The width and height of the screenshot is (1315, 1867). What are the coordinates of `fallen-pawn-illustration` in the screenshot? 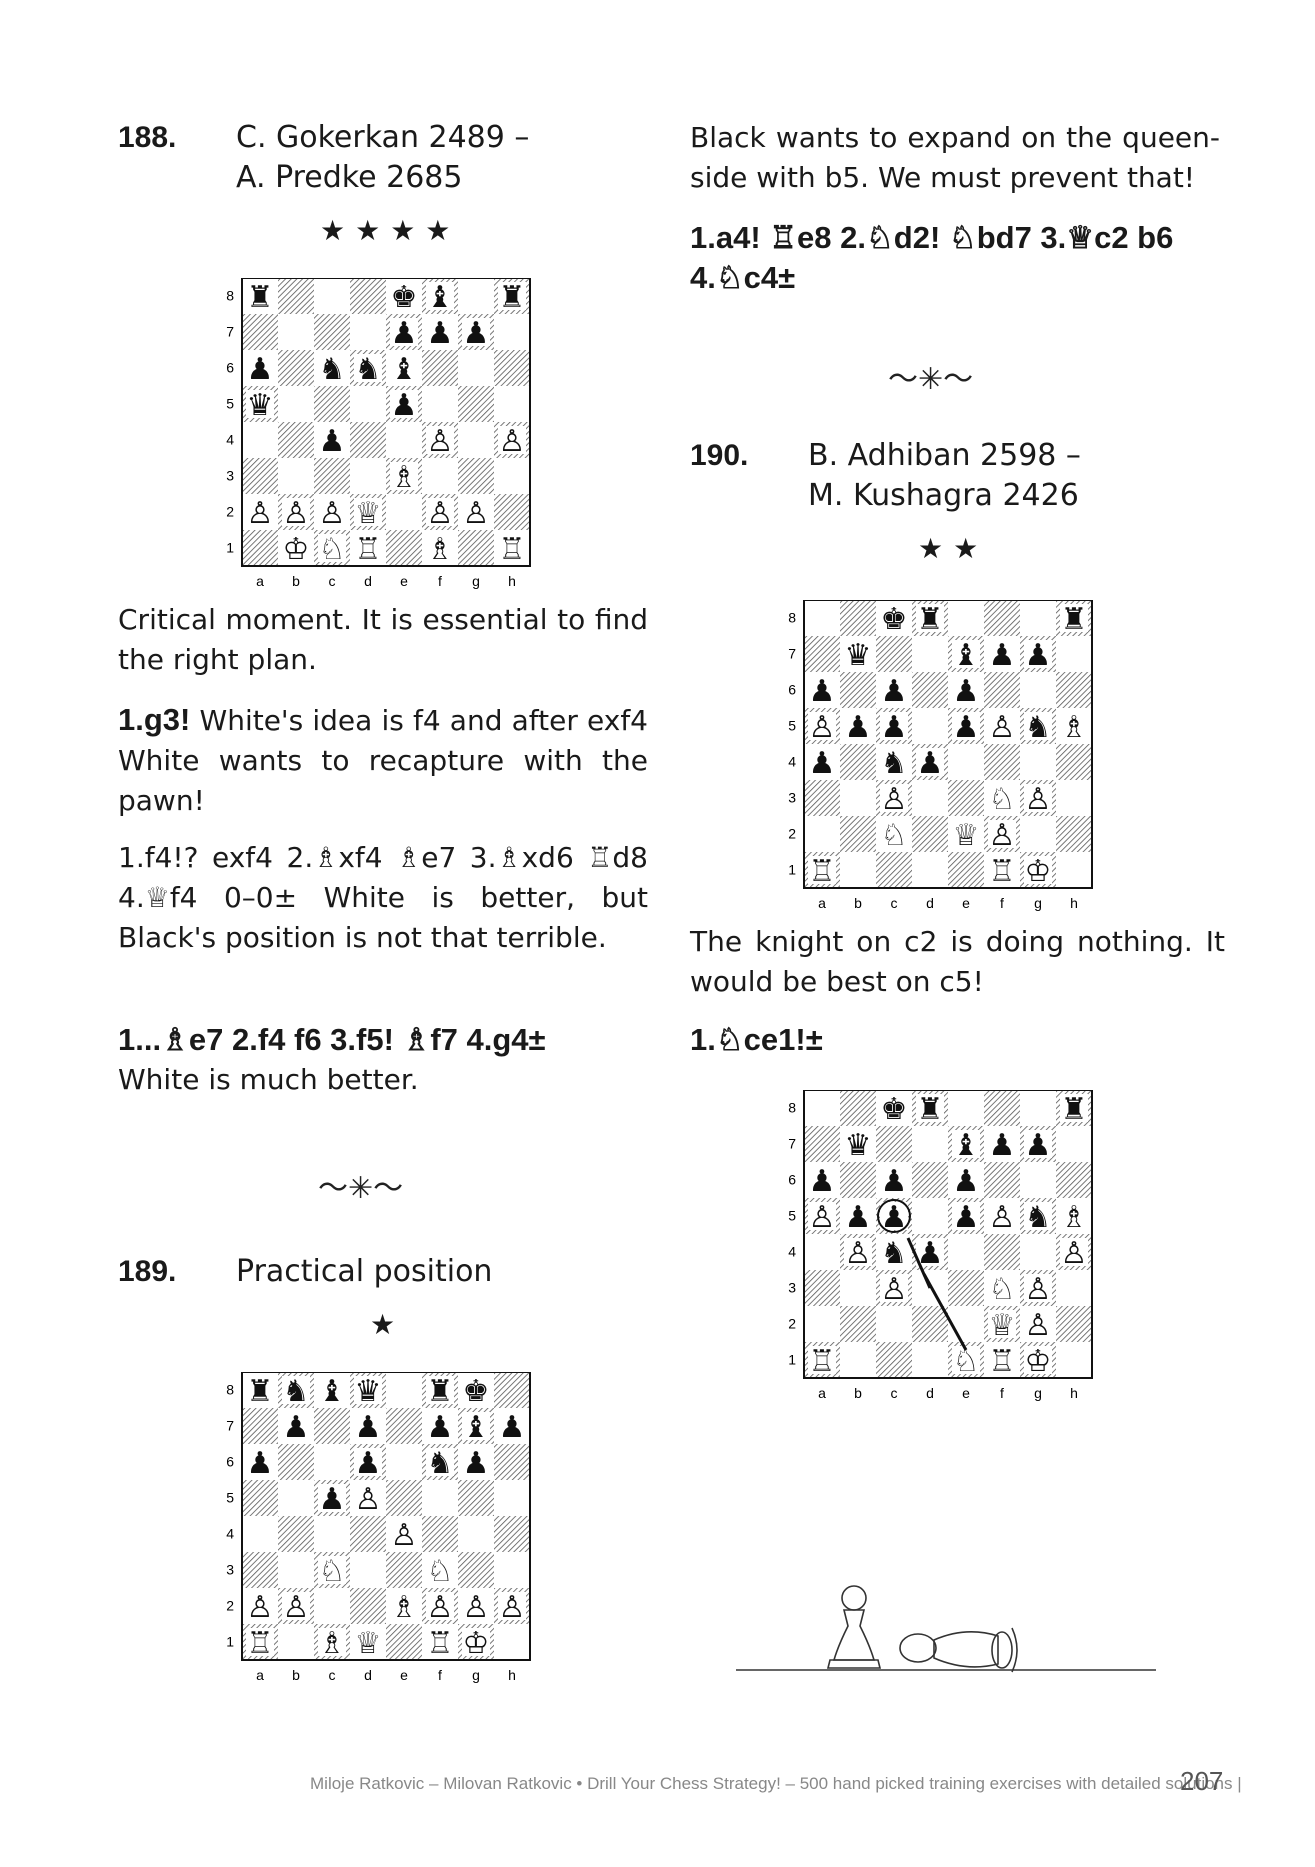 It's located at (946, 1629).